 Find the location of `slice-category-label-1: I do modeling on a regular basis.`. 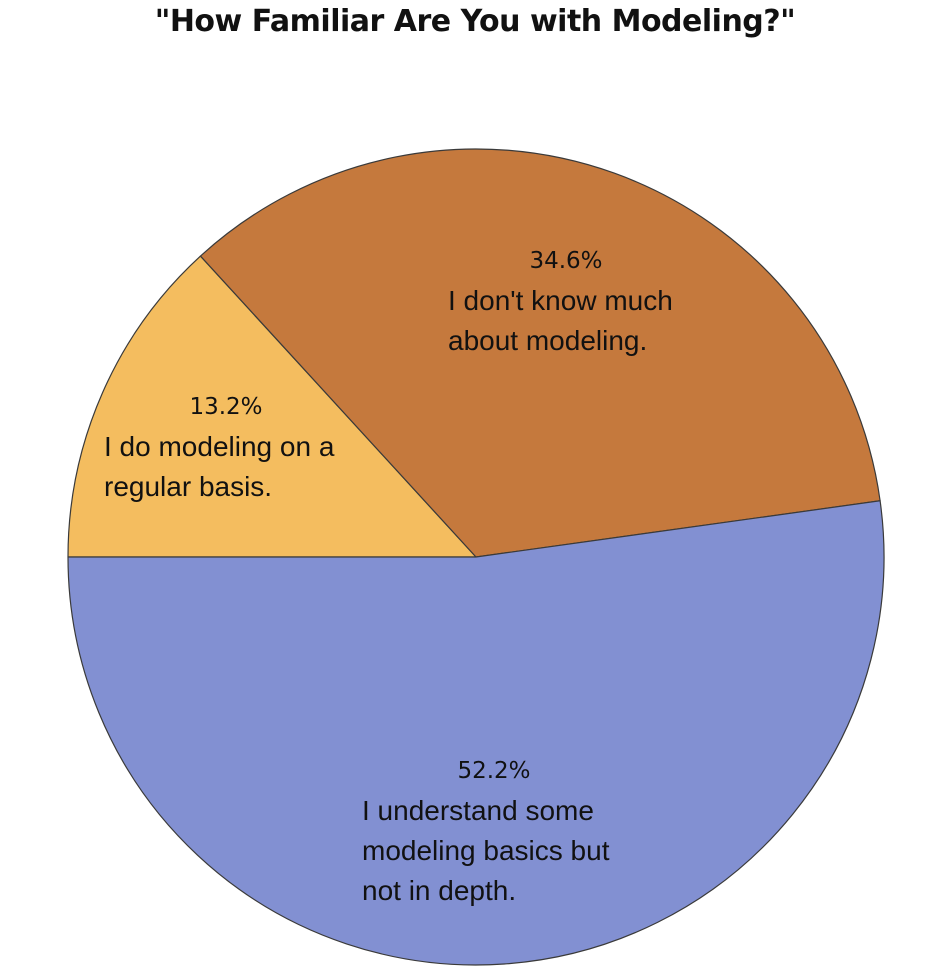

slice-category-label-1: I do modeling on a regular basis. is located at coordinates (219, 466).